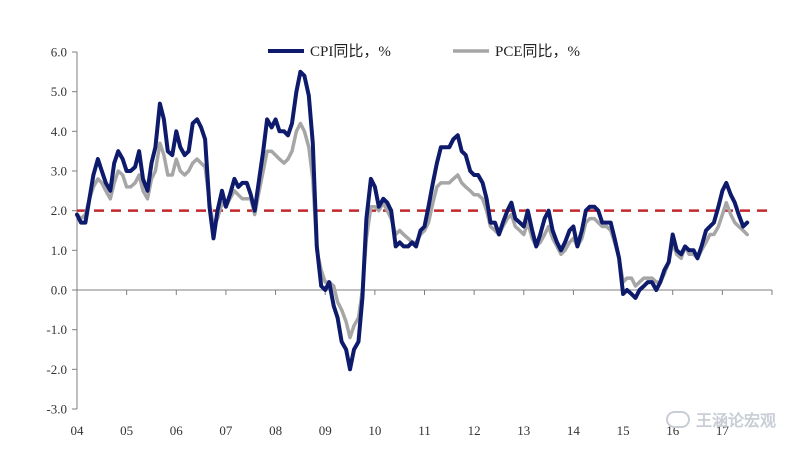  Describe the element at coordinates (59, 52) in the screenshot. I see `y-tick-label: 6.0` at that location.